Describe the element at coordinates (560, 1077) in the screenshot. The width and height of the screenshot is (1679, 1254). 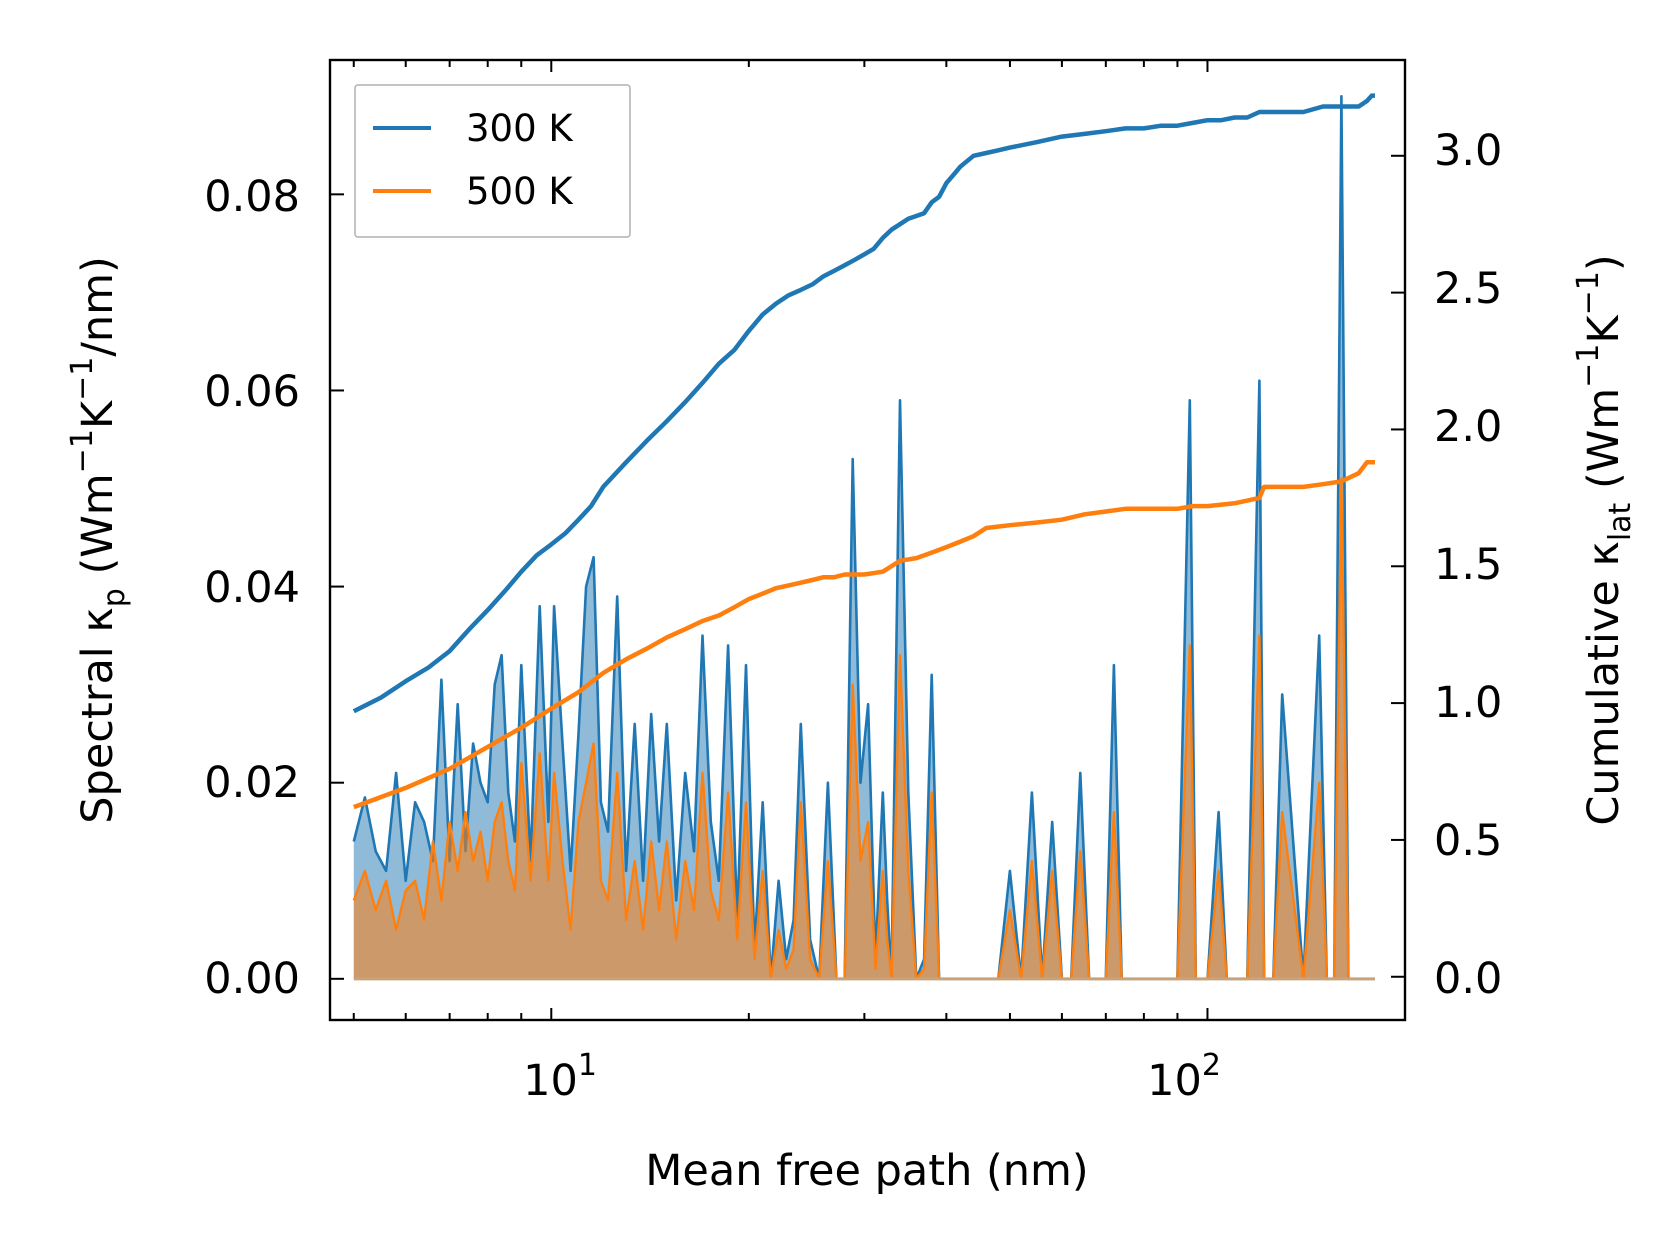
I see `x-tick-label: 10¹` at that location.